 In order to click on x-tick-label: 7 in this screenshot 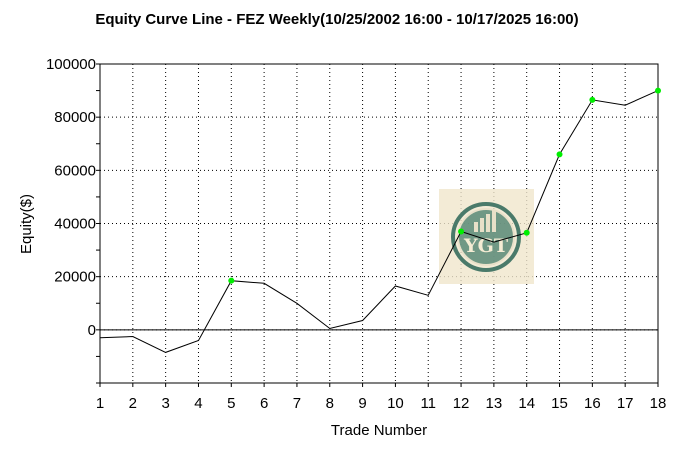, I will do `click(297, 403)`.